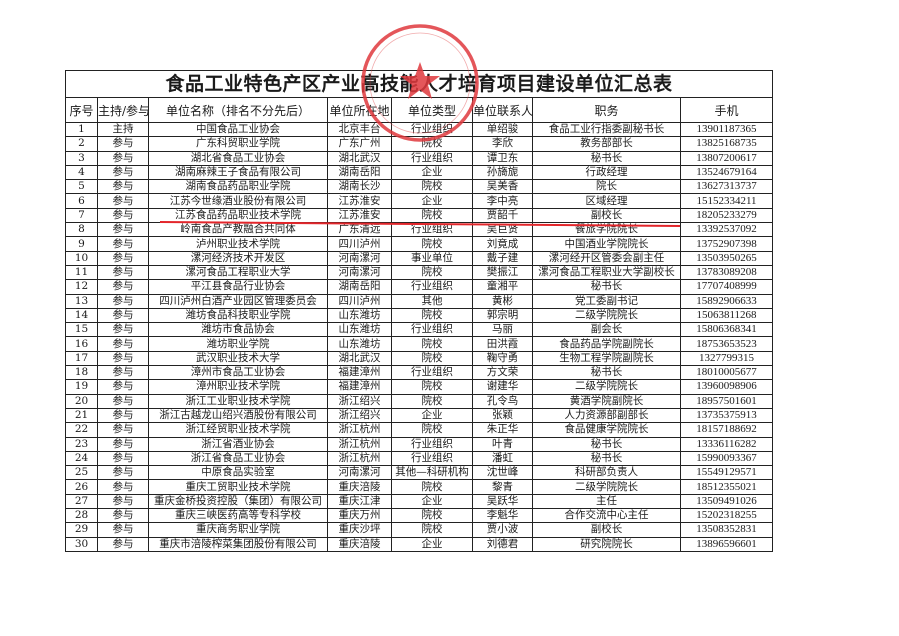 The image size is (899, 636). What do you see at coordinates (606, 544) in the screenshot?
I see `position-cell: 研究院院长` at bounding box center [606, 544].